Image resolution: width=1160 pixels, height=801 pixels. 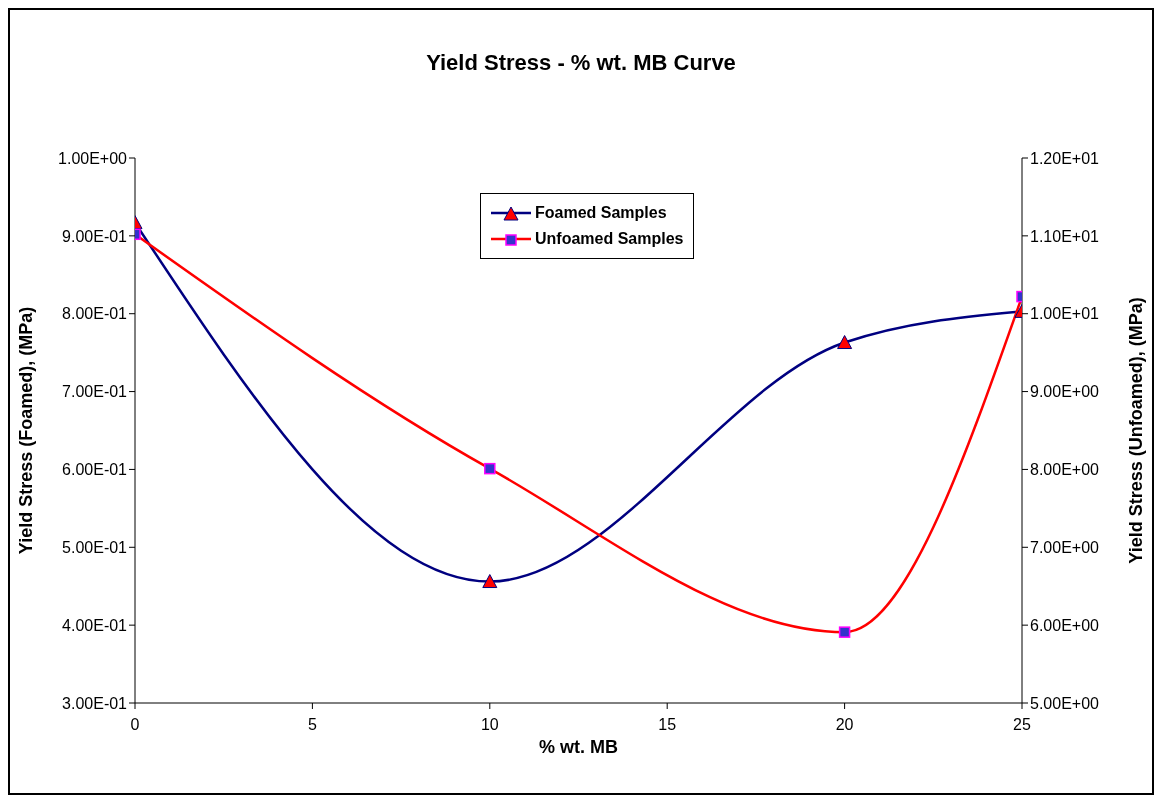 What do you see at coordinates (1065, 314) in the screenshot?
I see `y2-tick-label: 1.00E+01` at bounding box center [1065, 314].